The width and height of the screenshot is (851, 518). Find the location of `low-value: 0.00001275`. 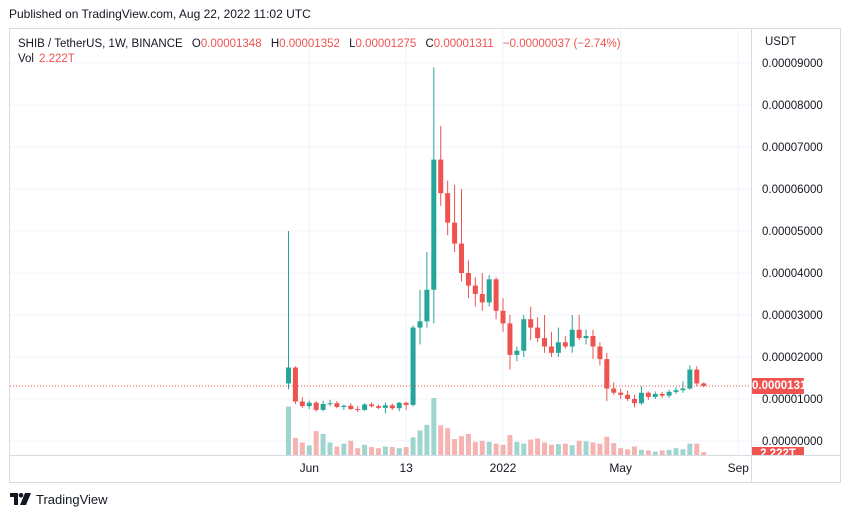

low-value: 0.00001275 is located at coordinates (386, 44).